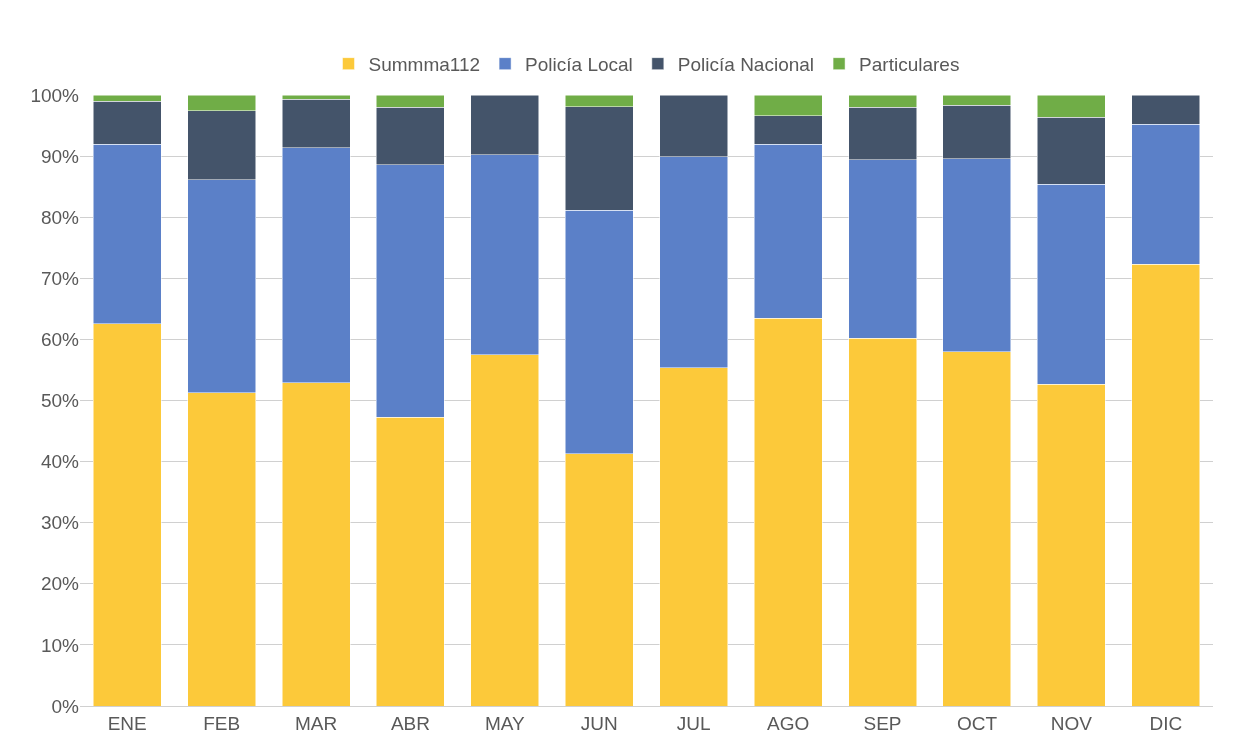  What do you see at coordinates (505, 723) in the screenshot?
I see `x-tick-label: MAY` at bounding box center [505, 723].